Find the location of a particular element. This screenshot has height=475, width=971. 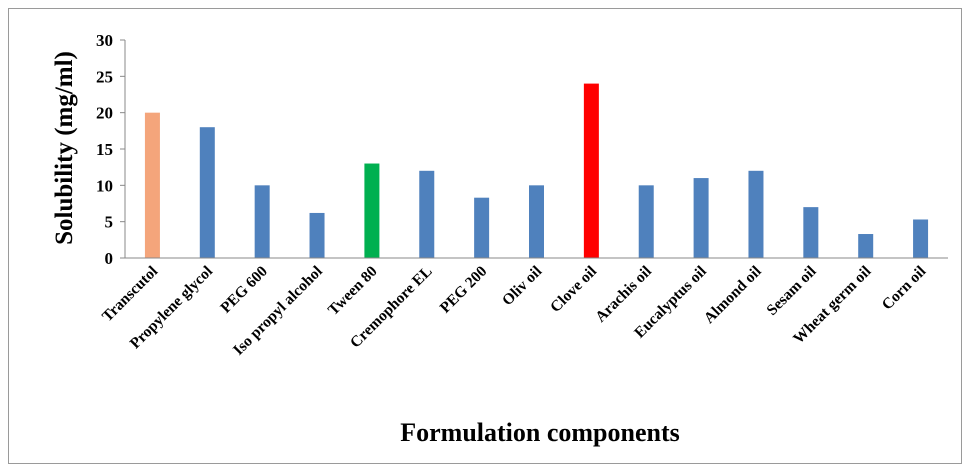

bar-almond-oil is located at coordinates (756, 214).